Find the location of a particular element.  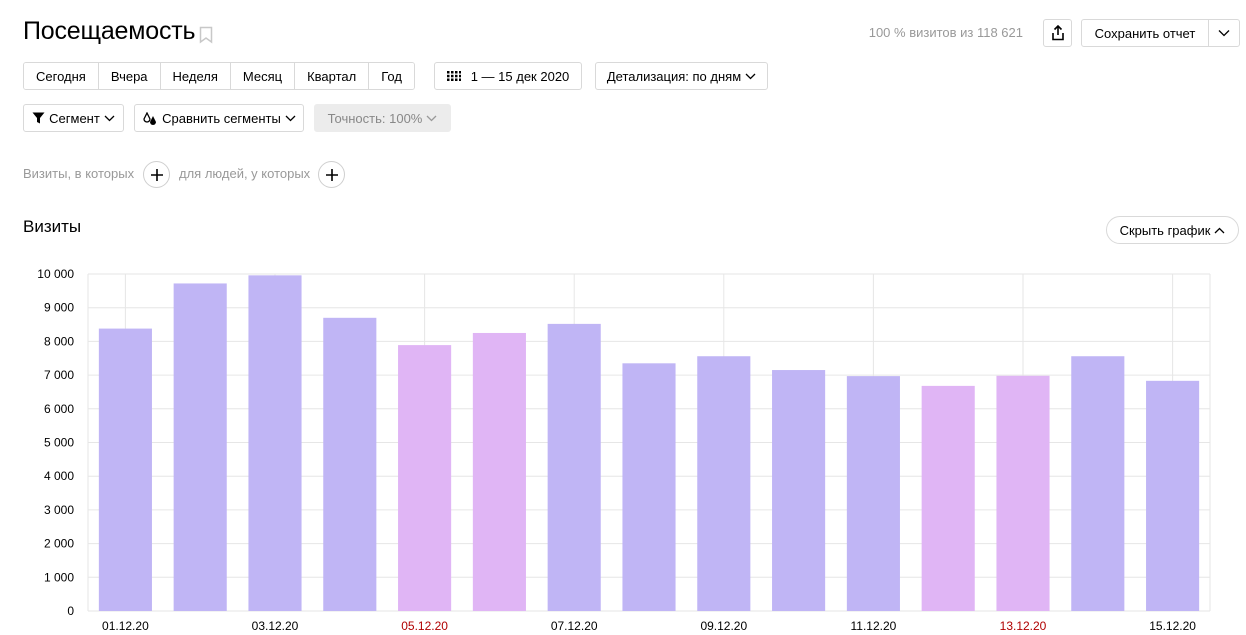

y-tick-label: 0 is located at coordinates (70, 611).